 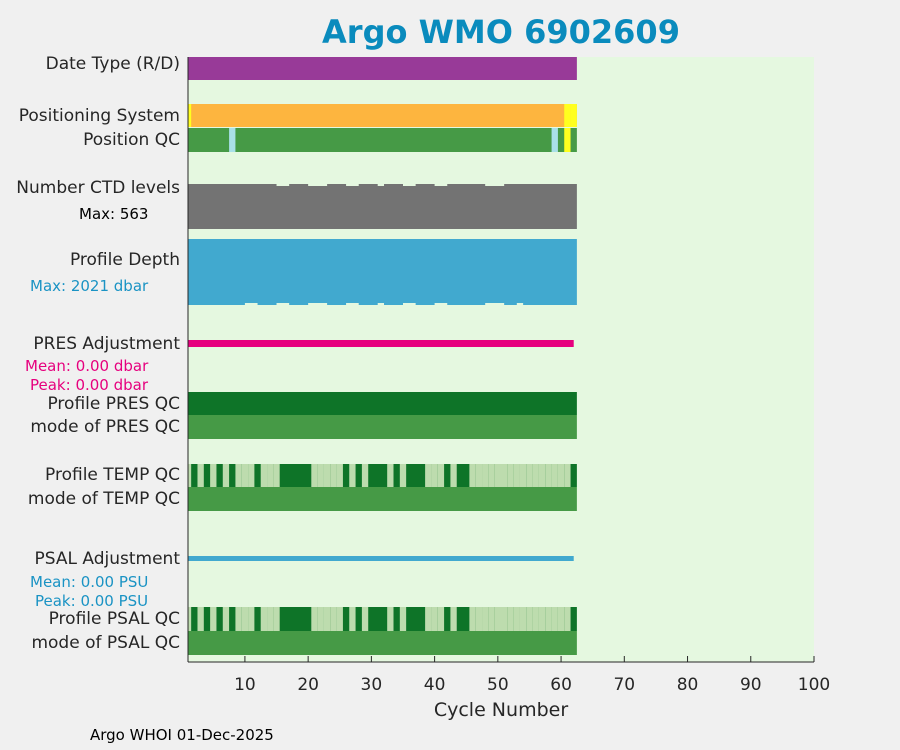 I want to click on date-type-bar, so click(x=382, y=68).